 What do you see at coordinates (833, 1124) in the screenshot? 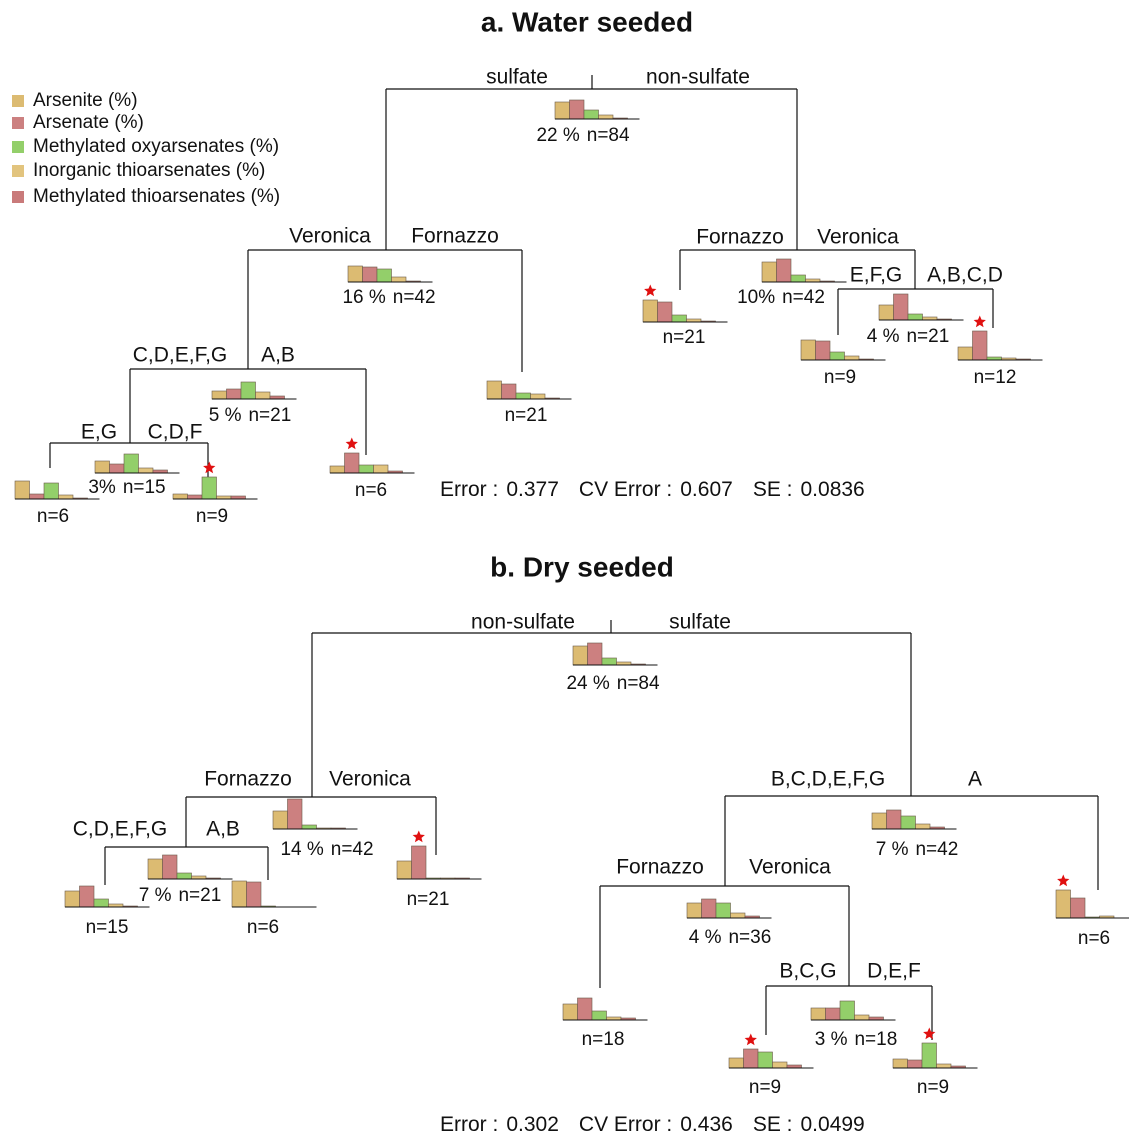
I see `se-value: 0.0499` at bounding box center [833, 1124].